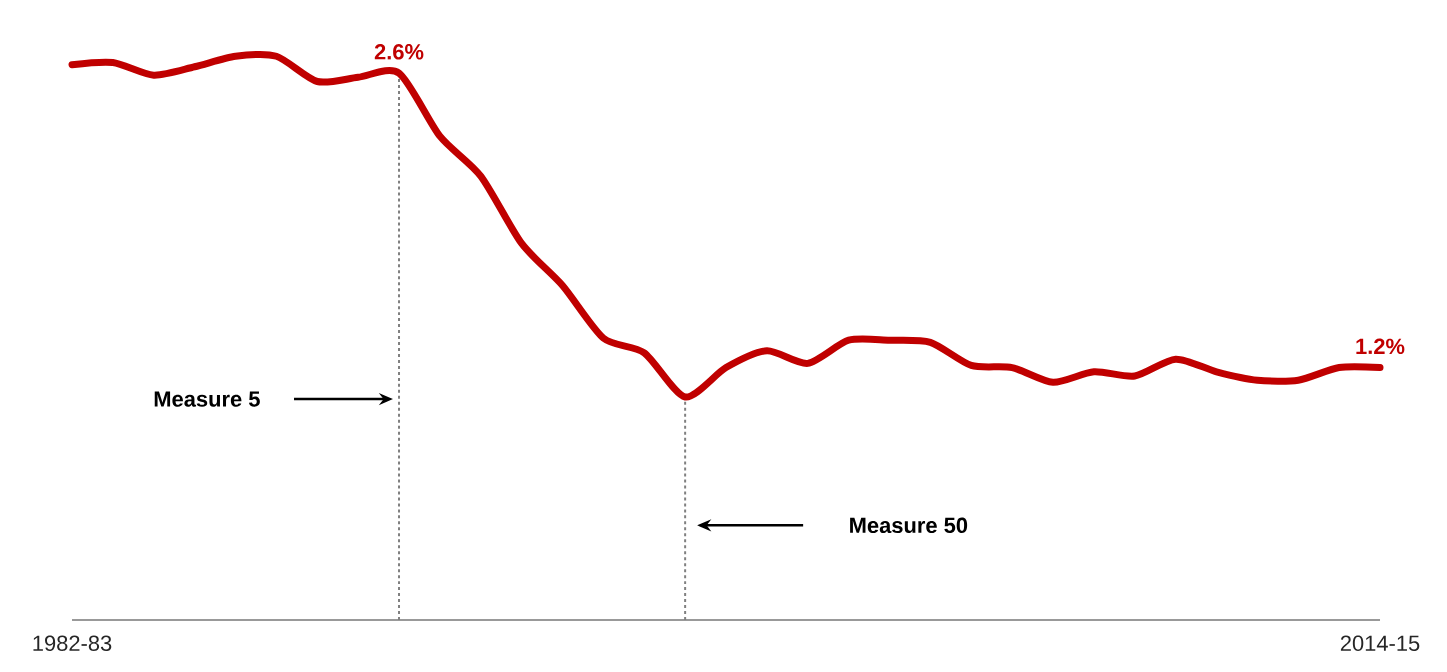  What do you see at coordinates (1380, 643) in the screenshot?
I see `x-tick-label: 2014-15` at bounding box center [1380, 643].